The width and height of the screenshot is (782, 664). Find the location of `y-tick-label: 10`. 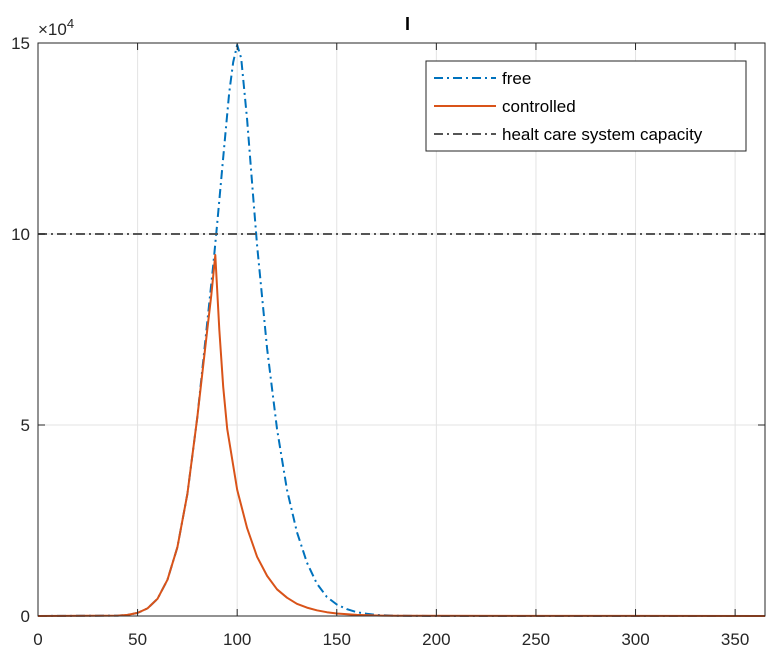

y-tick-label: 10 is located at coordinates (20, 234).